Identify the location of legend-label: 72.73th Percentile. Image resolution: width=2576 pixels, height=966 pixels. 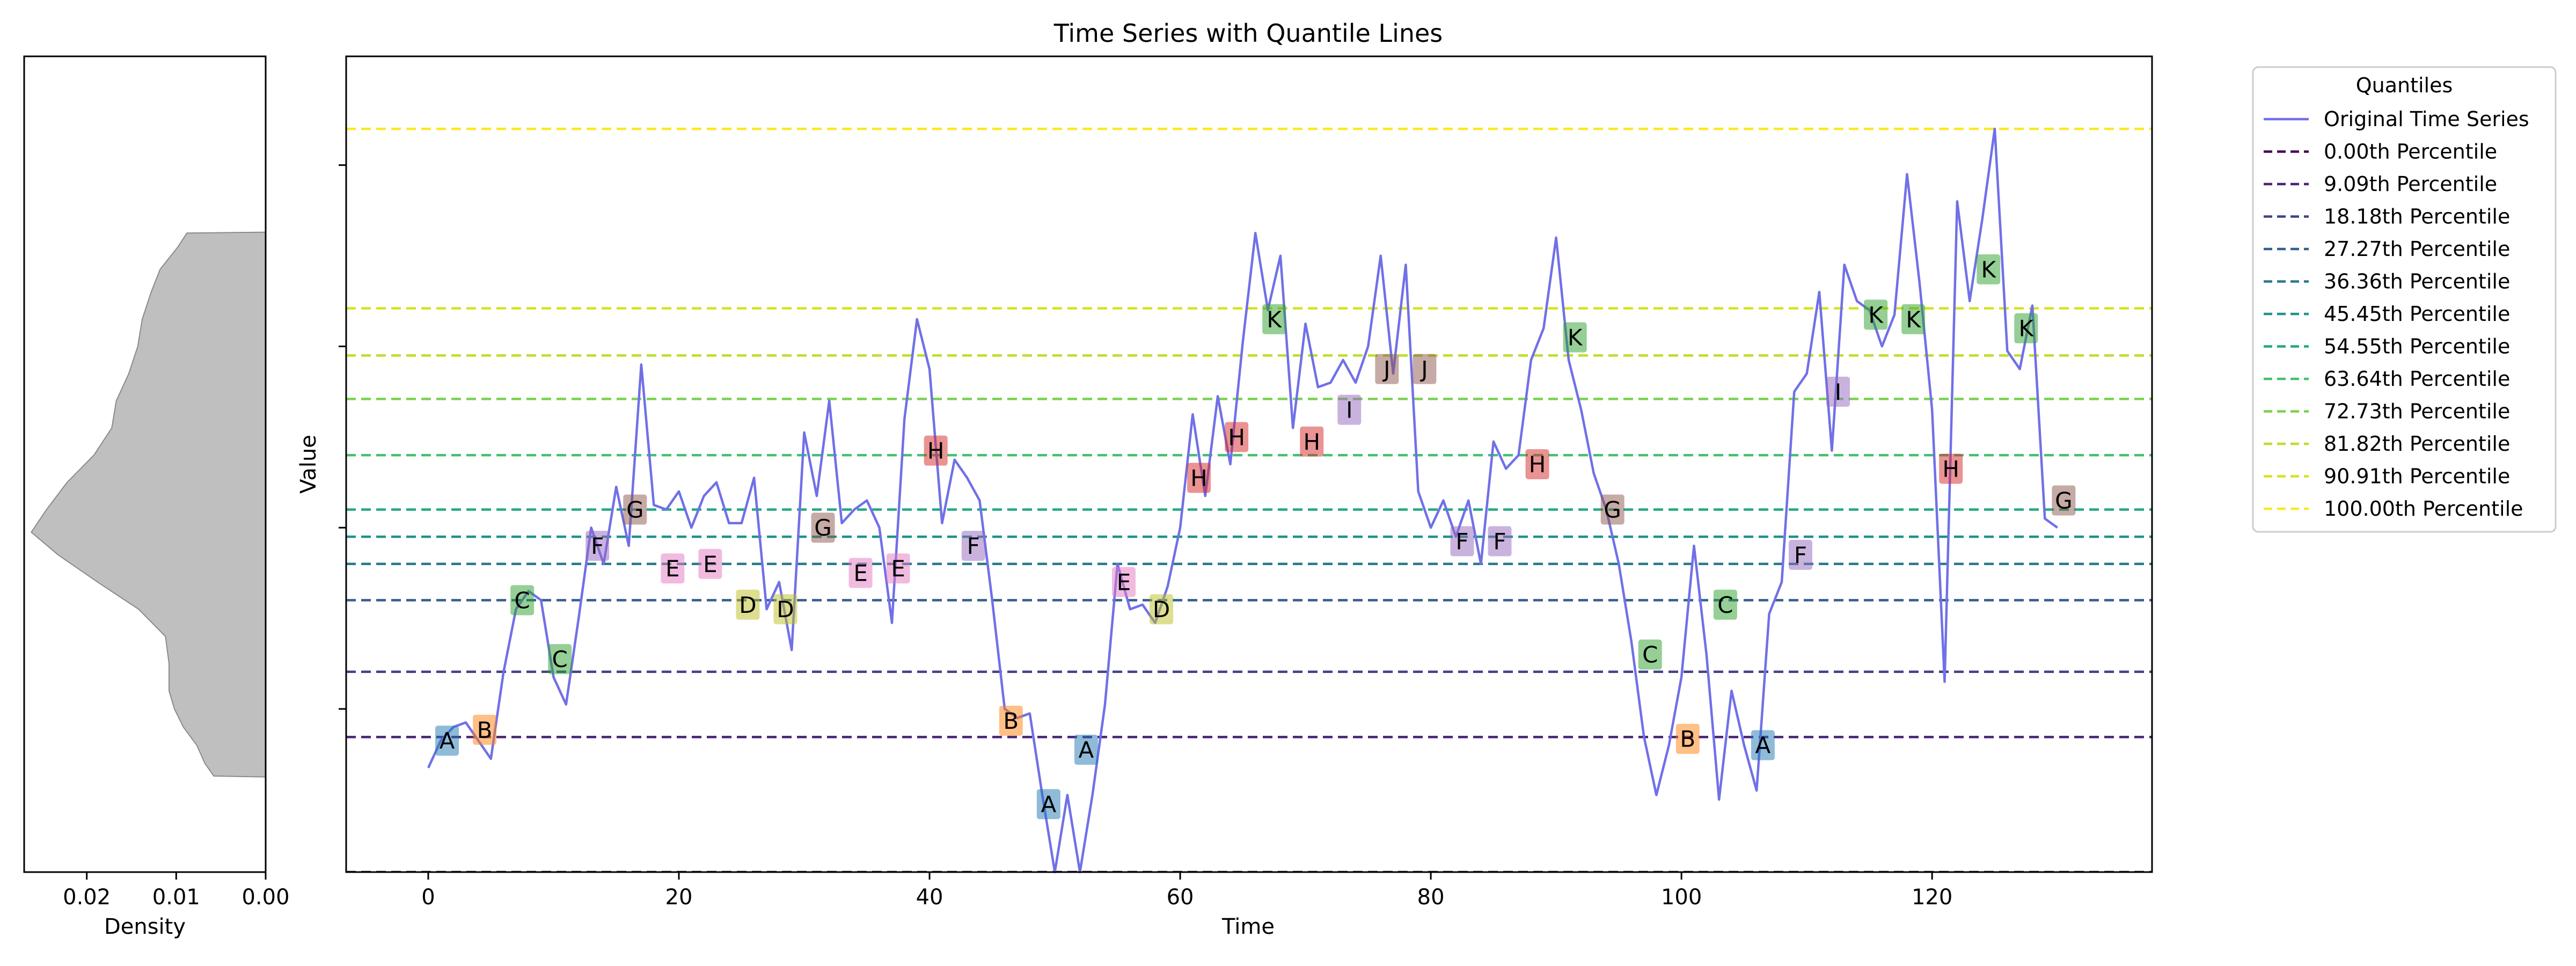
(2417, 411).